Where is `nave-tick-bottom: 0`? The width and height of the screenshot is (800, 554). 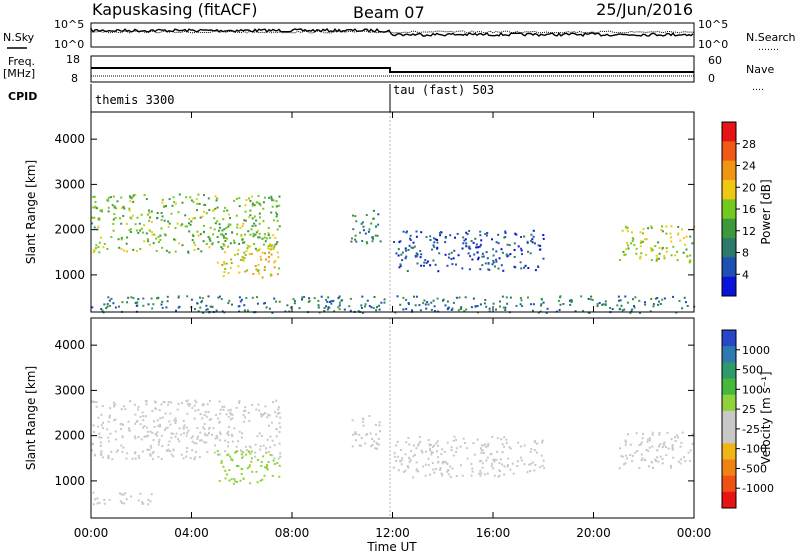
nave-tick-bottom: 0 is located at coordinates (711, 78).